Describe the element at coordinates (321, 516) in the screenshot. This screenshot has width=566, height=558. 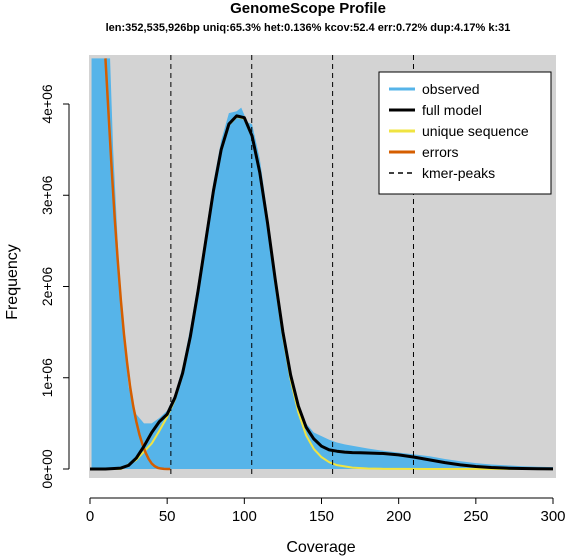
I see `x-tick-label: 150` at that location.